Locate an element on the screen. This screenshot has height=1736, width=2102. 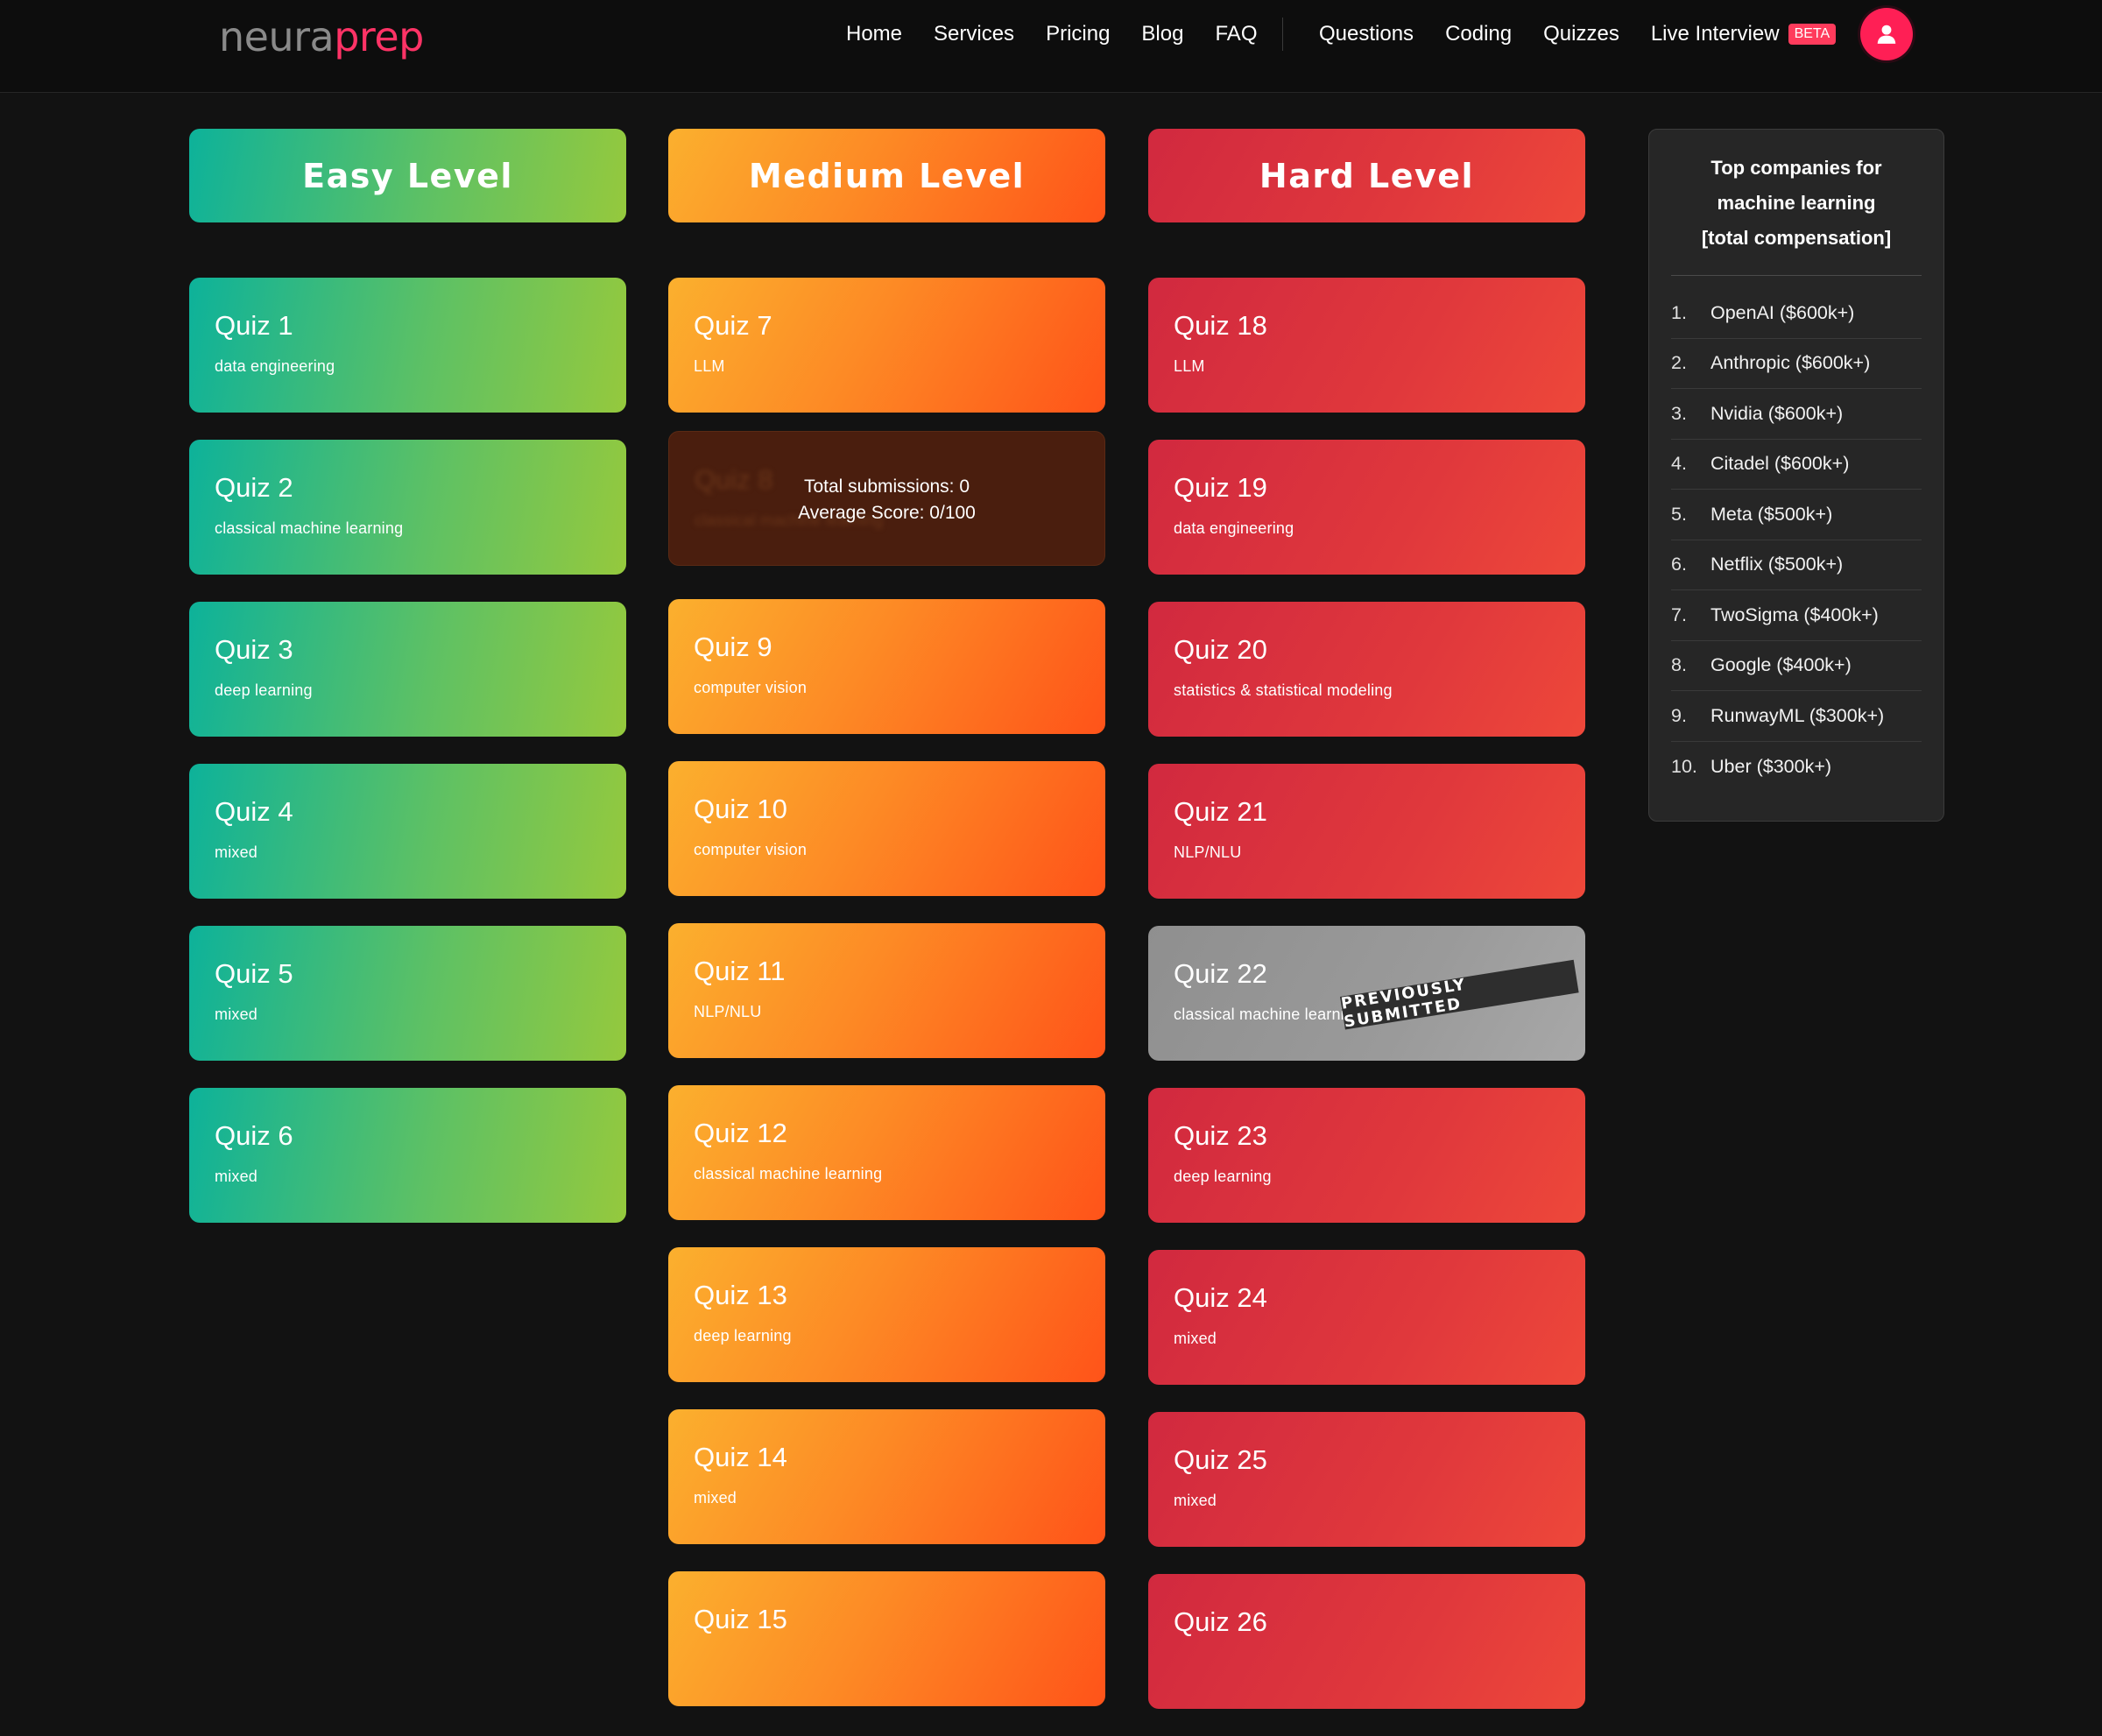
user-avatar-button is located at coordinates (1887, 34).